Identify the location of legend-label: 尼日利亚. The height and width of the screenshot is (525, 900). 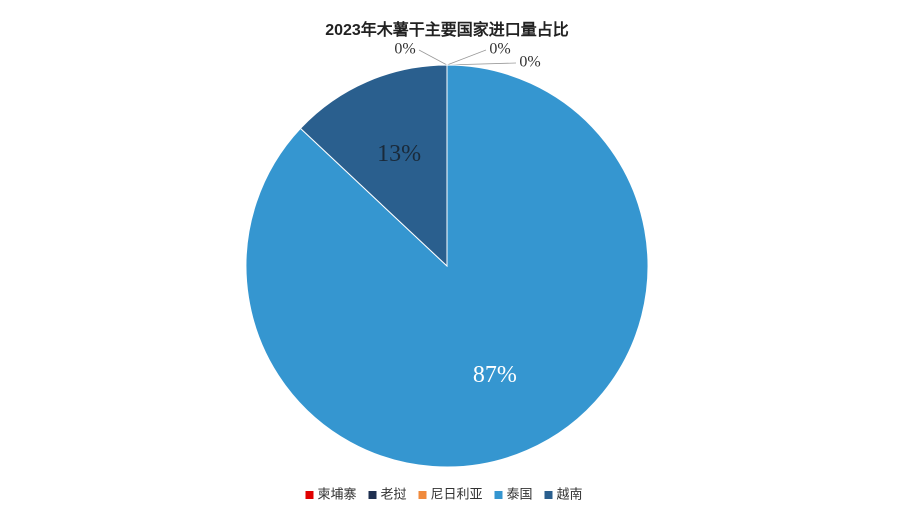
(457, 493).